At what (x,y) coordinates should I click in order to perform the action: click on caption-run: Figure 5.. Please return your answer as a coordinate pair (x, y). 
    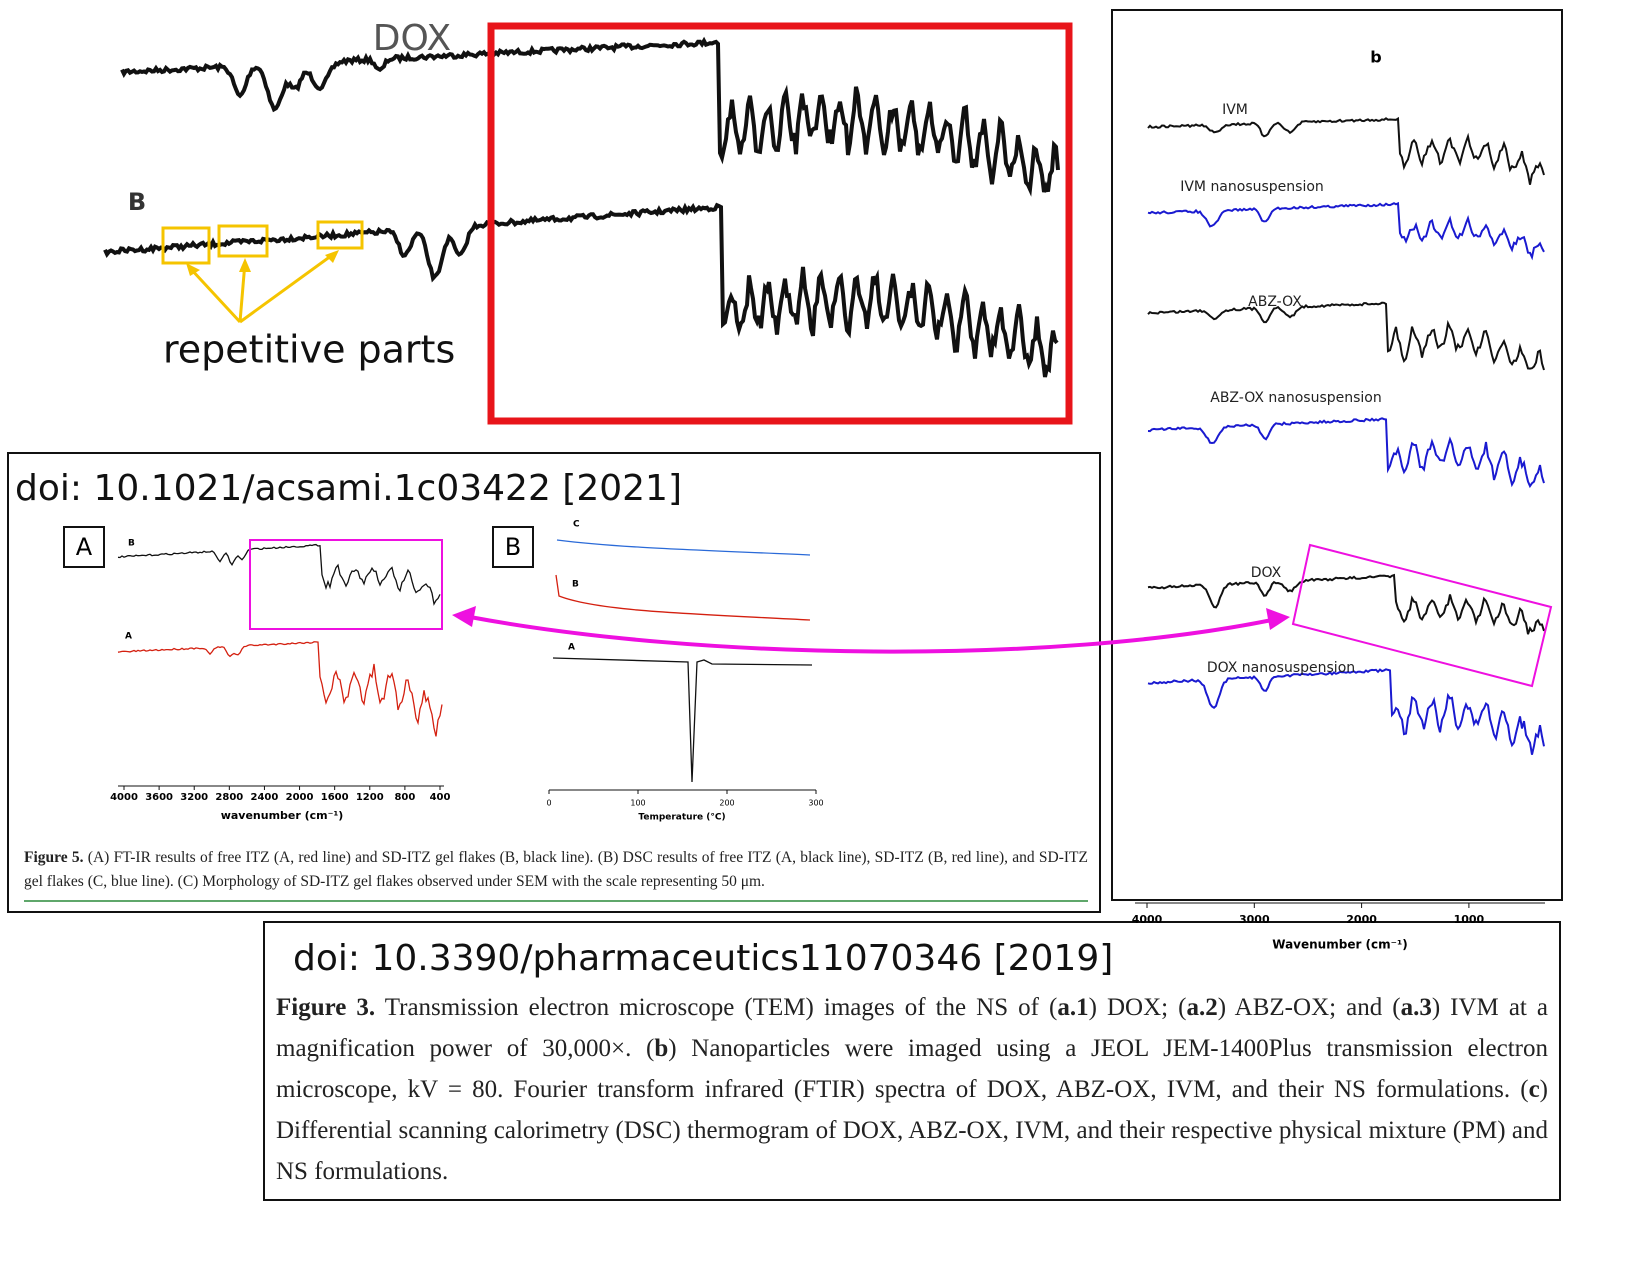
    Looking at the image, I should click on (54, 857).